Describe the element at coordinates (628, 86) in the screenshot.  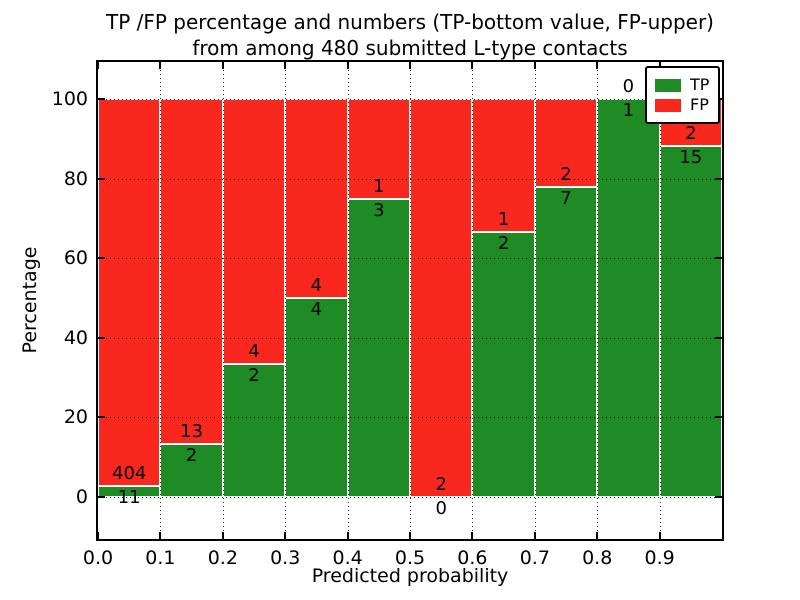
I see `fp-count-label: 0` at that location.